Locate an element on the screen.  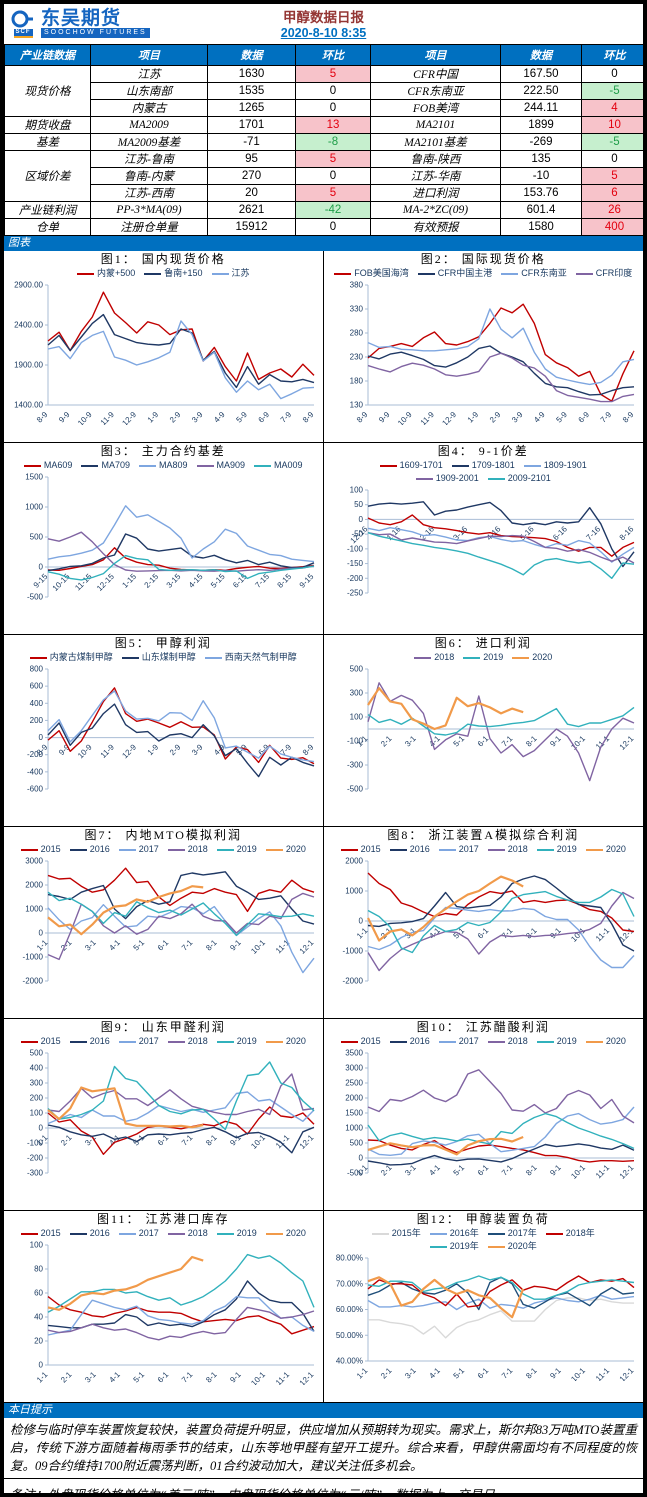
table-column-header: 产业链数据 is located at coordinates (47, 55).